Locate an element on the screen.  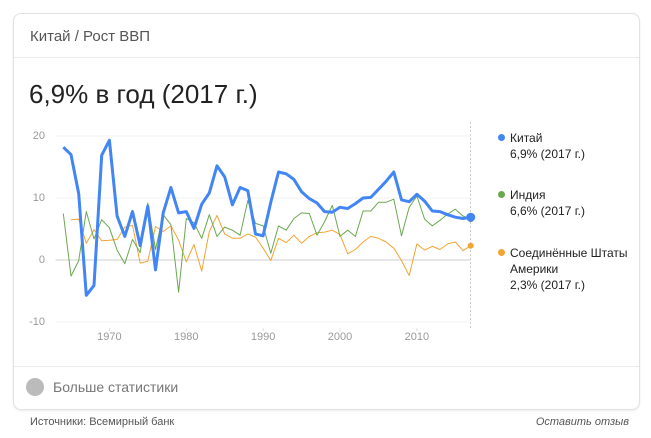
legend-note: 6,9% (2017 г.) is located at coordinates (547, 154).